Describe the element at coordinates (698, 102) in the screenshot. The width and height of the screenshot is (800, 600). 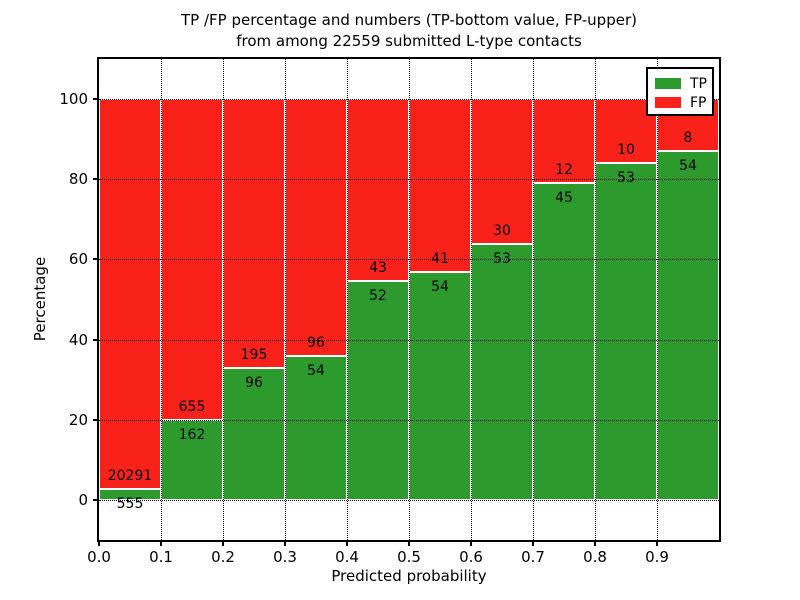
I see `legend-label-fp: FP` at that location.